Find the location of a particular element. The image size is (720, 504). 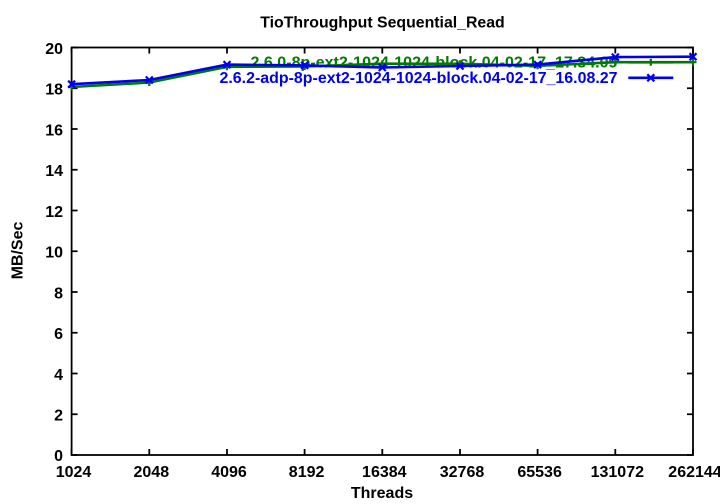

svg-text: 16384 is located at coordinates (384, 472).